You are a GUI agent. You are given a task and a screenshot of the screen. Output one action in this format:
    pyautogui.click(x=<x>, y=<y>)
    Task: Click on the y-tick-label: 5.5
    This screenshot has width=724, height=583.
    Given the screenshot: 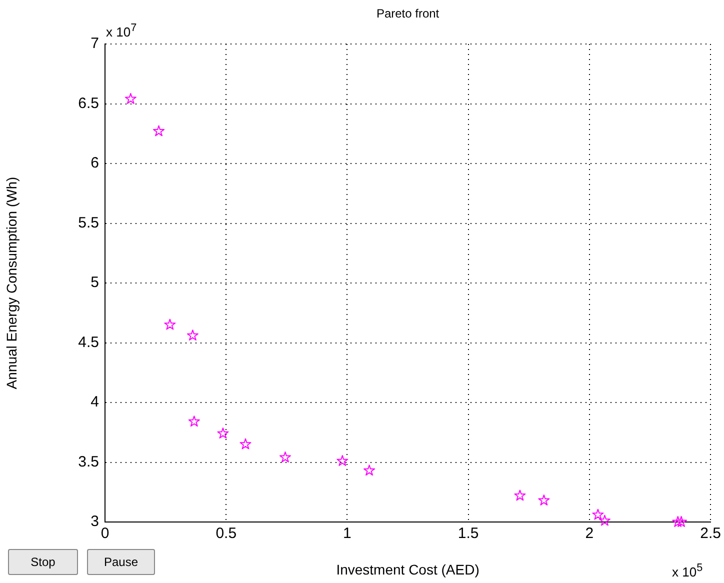 What is the action you would take?
    pyautogui.click(x=88, y=223)
    